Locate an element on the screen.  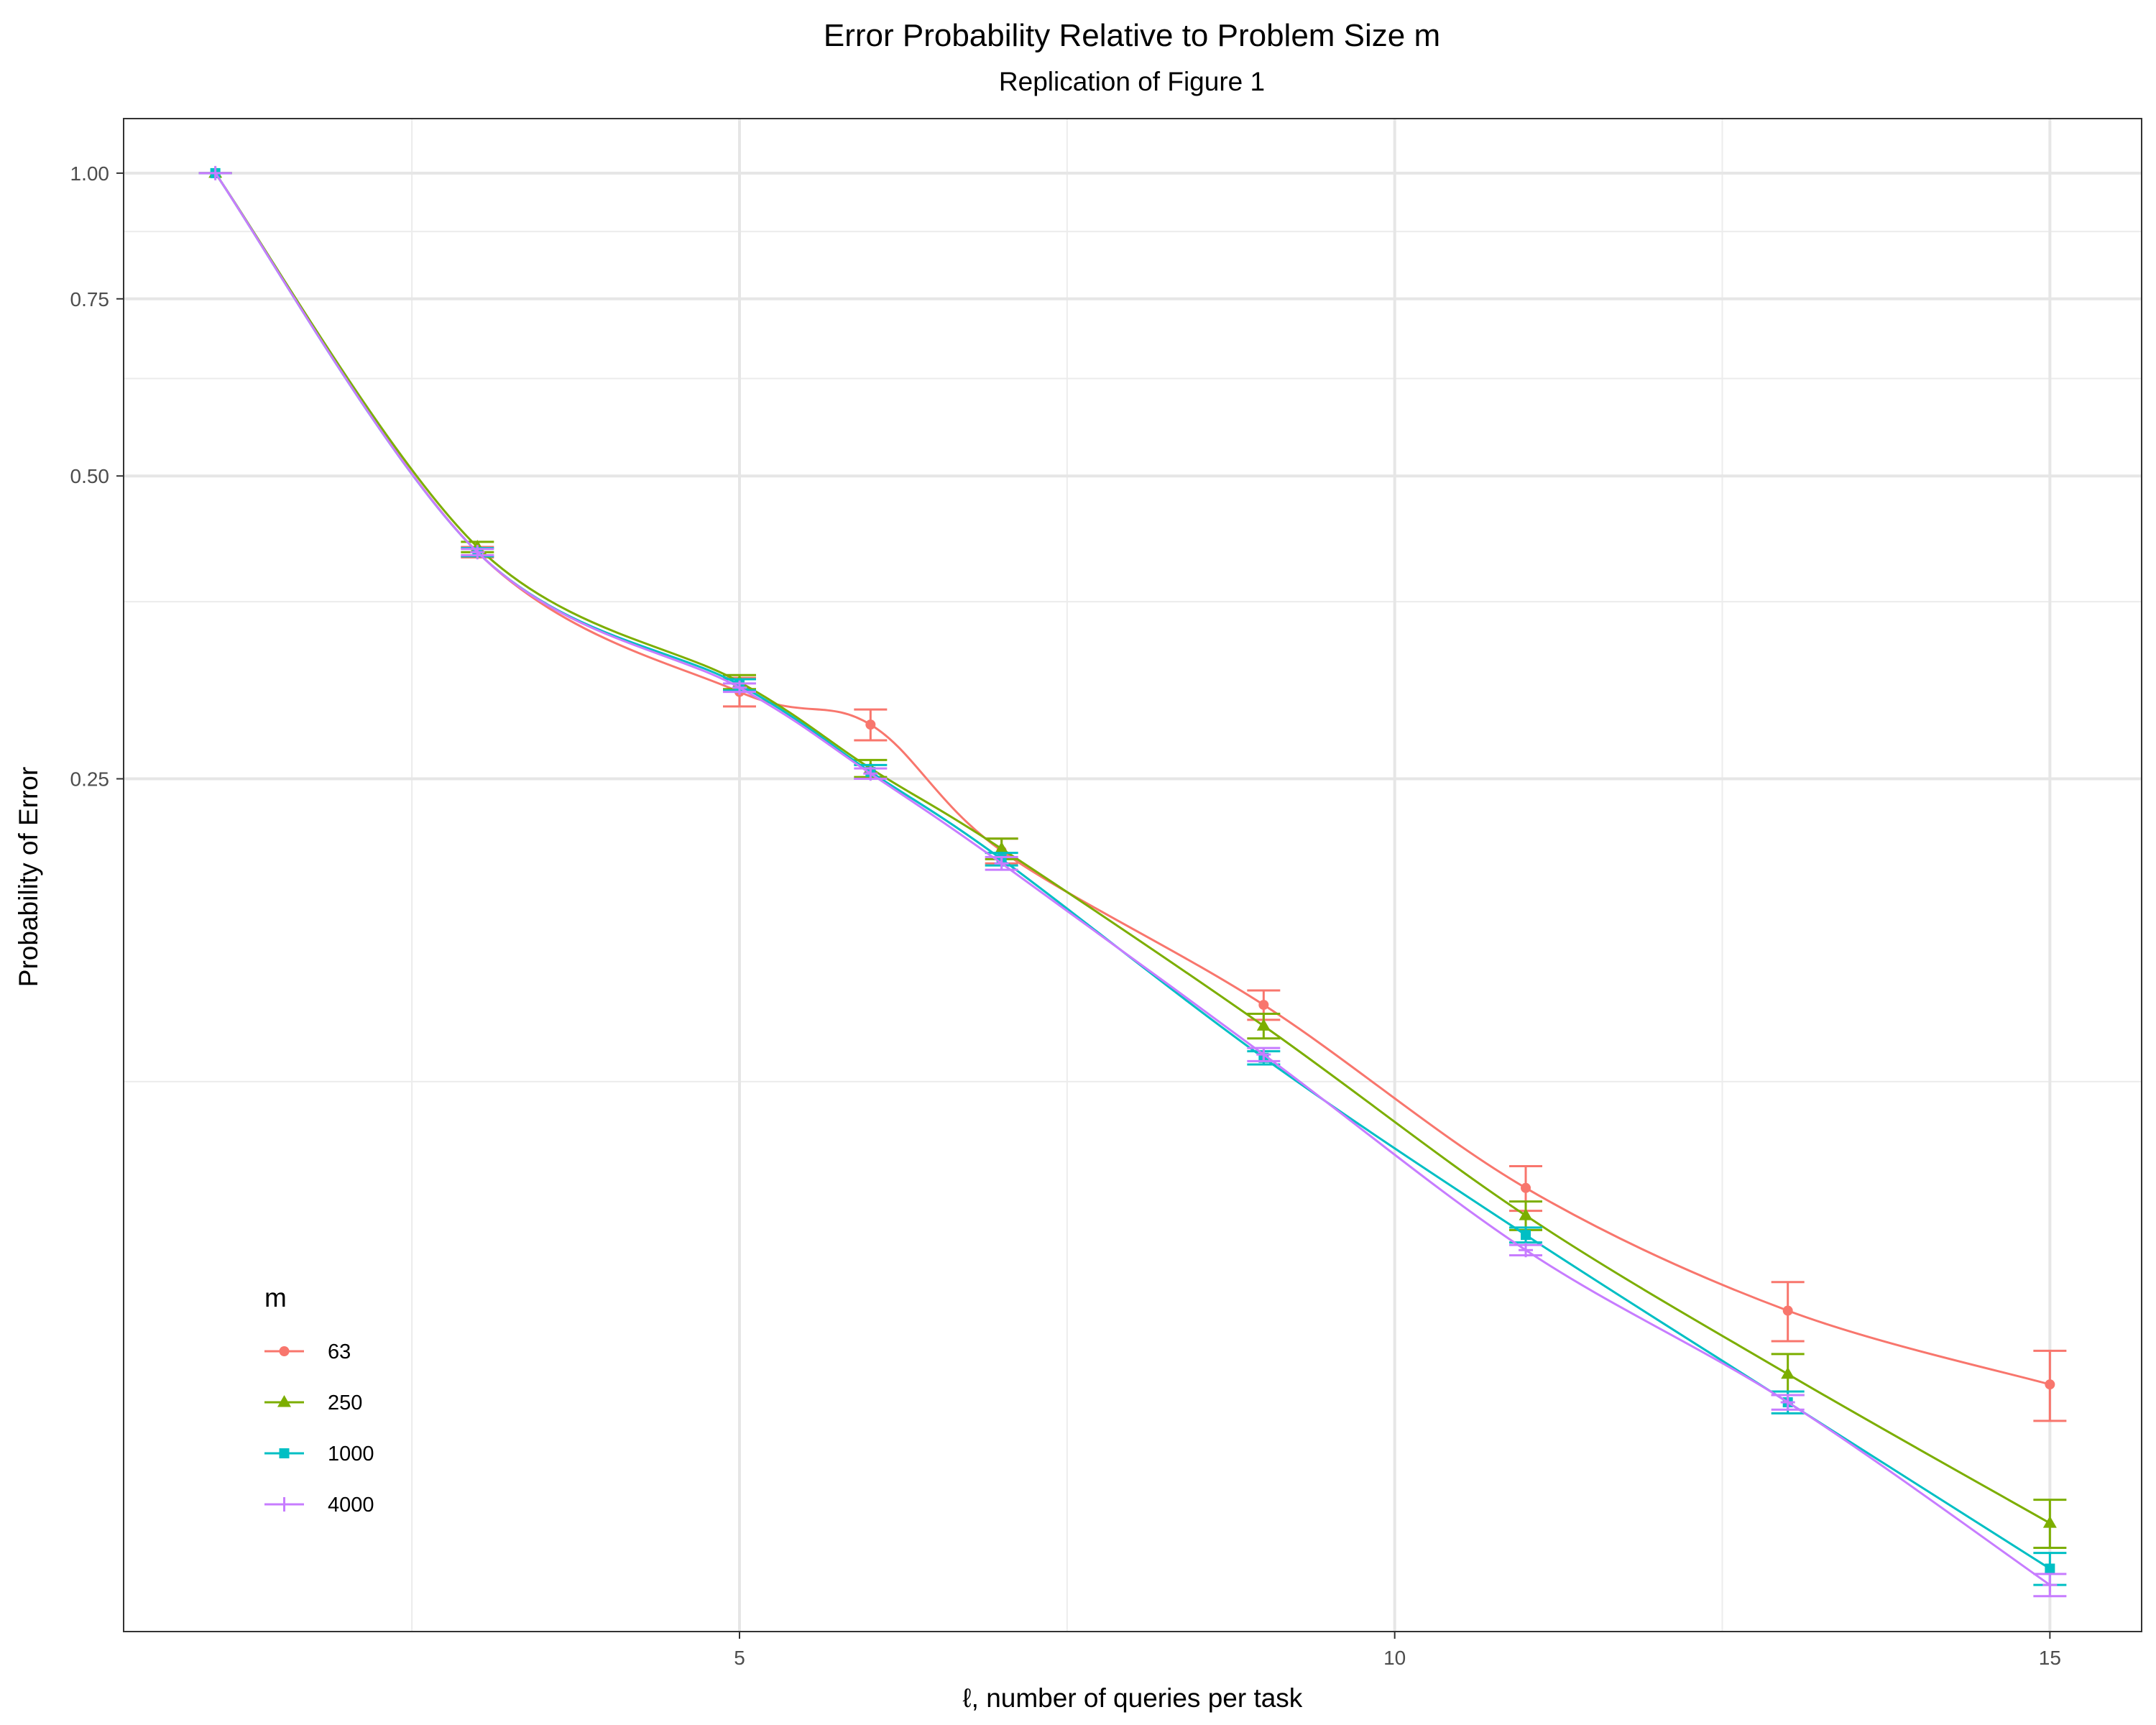
legend-label: 250 is located at coordinates (345, 1403).